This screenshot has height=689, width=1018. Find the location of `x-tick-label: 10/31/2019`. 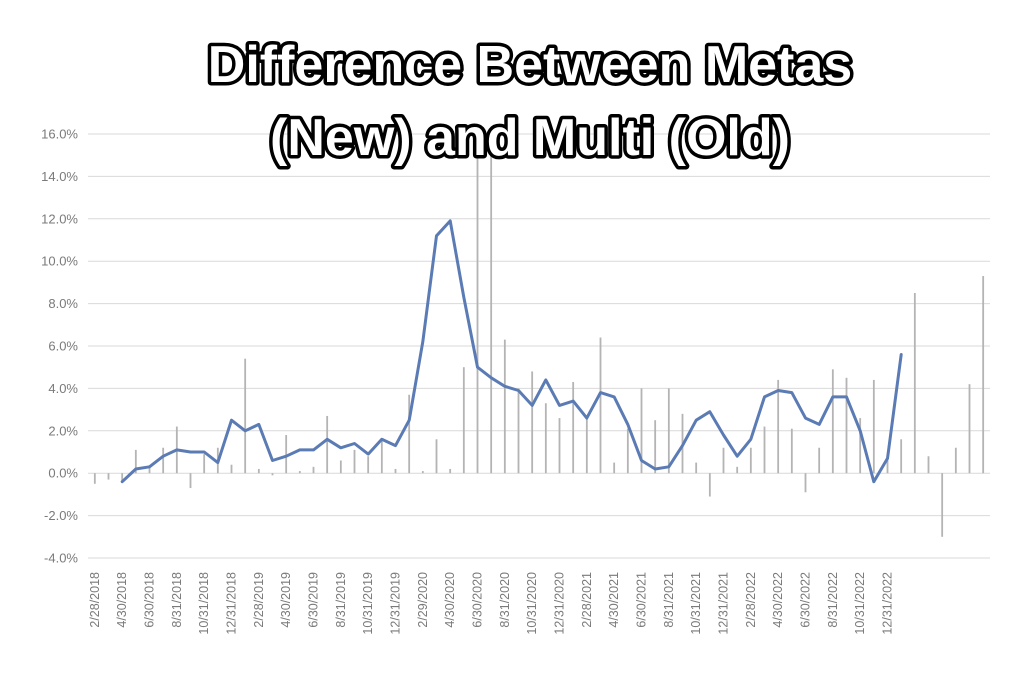

x-tick-label: 10/31/2019 is located at coordinates (368, 603).